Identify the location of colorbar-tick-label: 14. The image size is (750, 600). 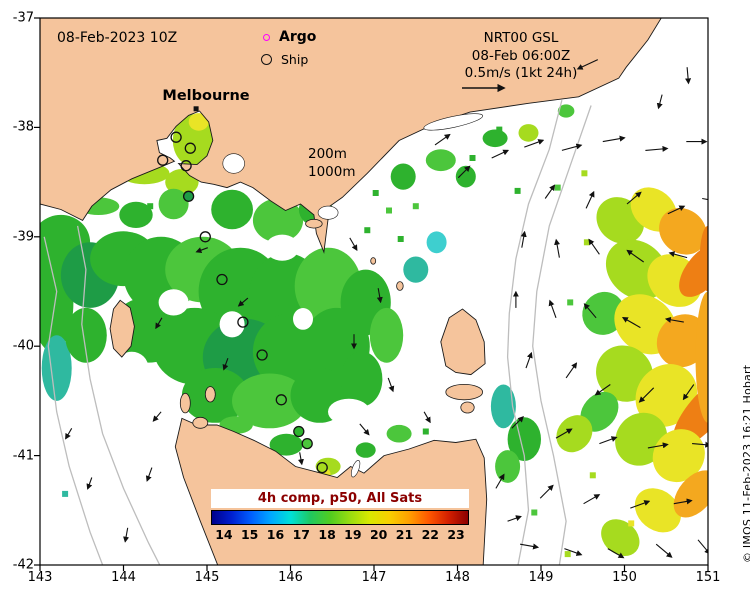
(224, 534).